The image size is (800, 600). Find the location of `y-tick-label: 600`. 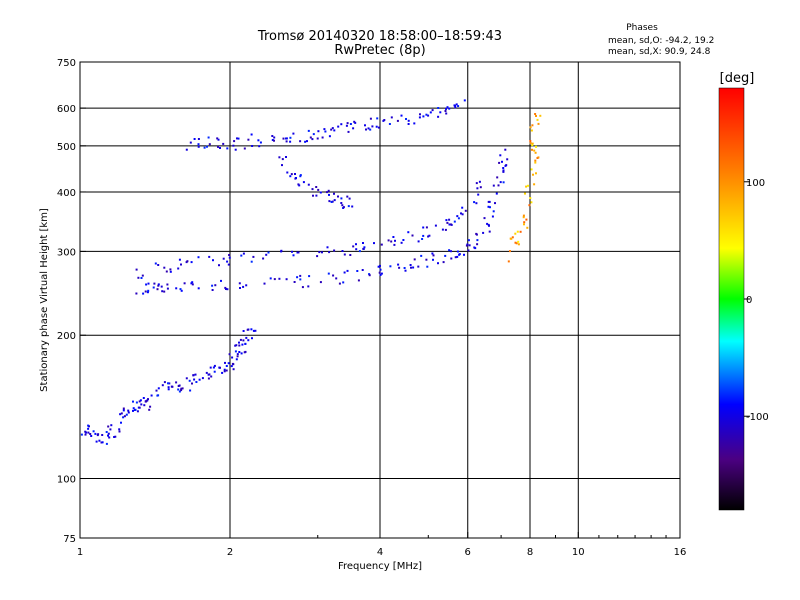

y-tick-label: 600 is located at coordinates (66, 109).